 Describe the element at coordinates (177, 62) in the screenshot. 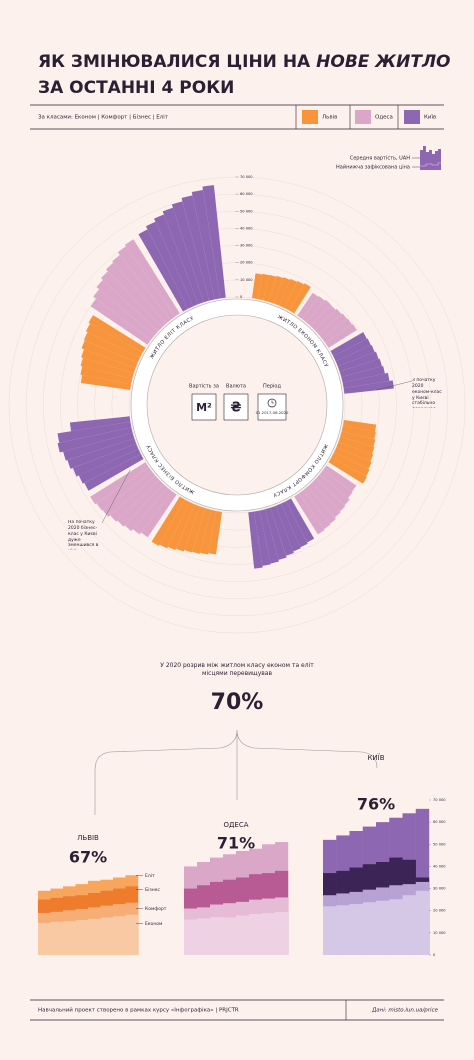

I see `title-text: ЯК ЗМІНЮВАЛИСЯ ЦІНИ НА` at that location.